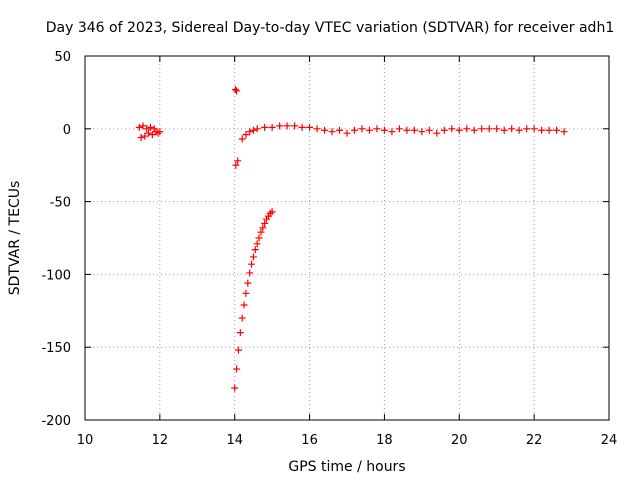  Describe the element at coordinates (85, 440) in the screenshot. I see `x-tick-label: 10` at that location.